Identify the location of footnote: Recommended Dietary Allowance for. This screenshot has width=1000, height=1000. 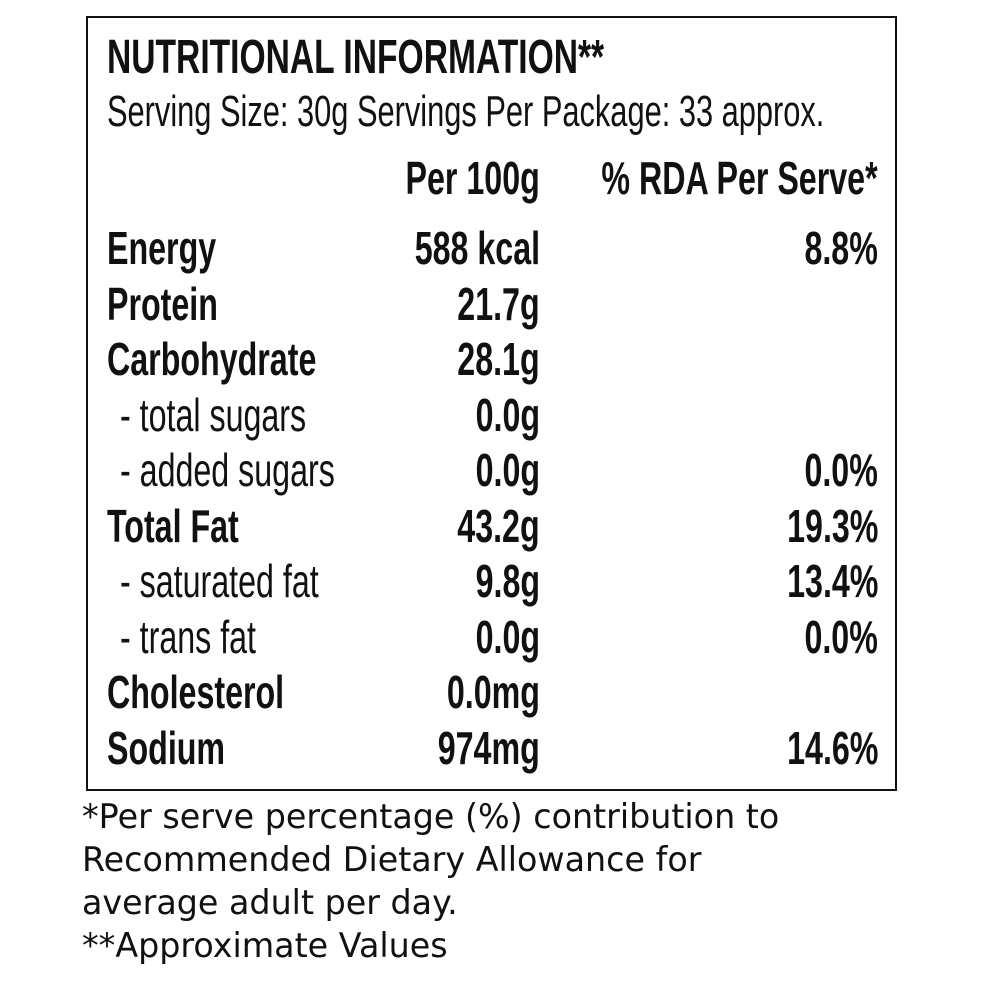
(392, 860).